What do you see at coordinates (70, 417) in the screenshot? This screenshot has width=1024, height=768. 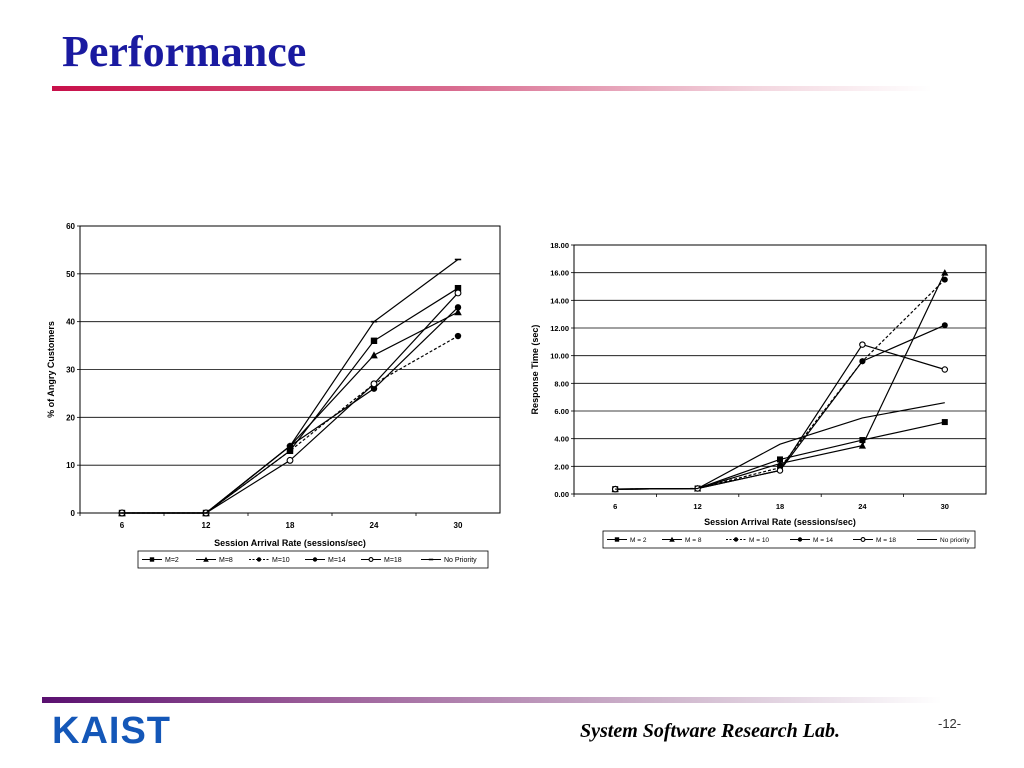 I see `y-tick-label: 20` at bounding box center [70, 417].